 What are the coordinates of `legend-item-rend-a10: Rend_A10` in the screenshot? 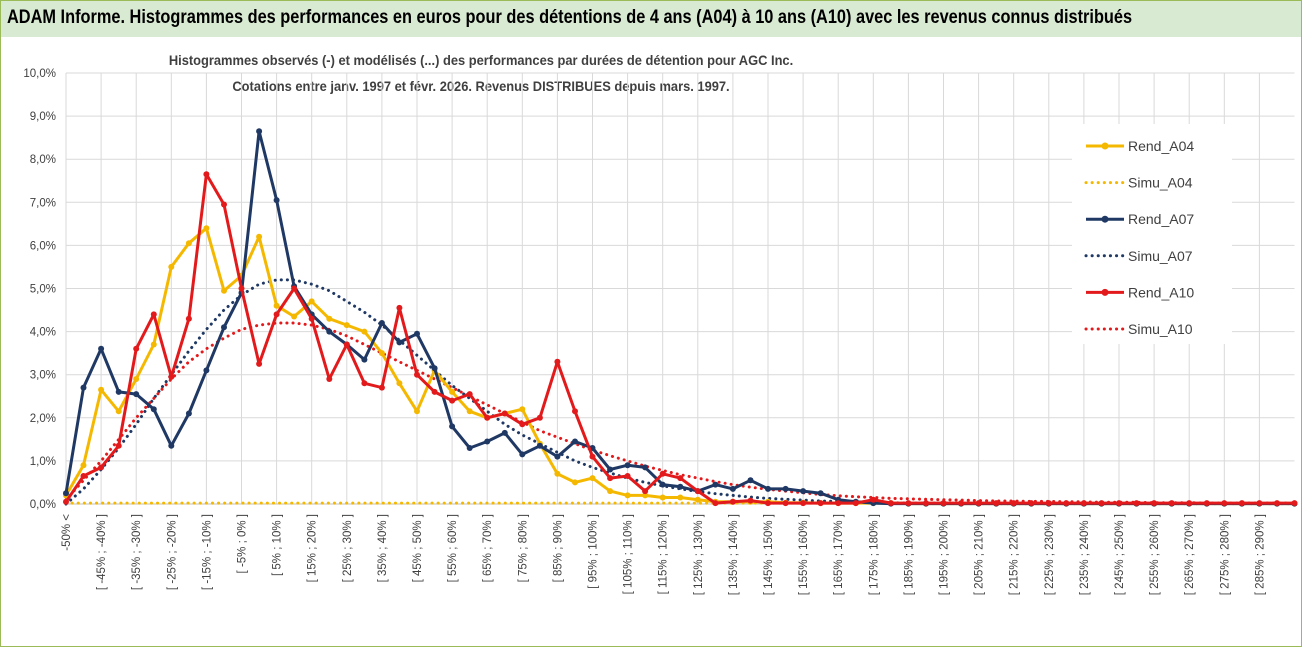 It's located at (1140, 292).